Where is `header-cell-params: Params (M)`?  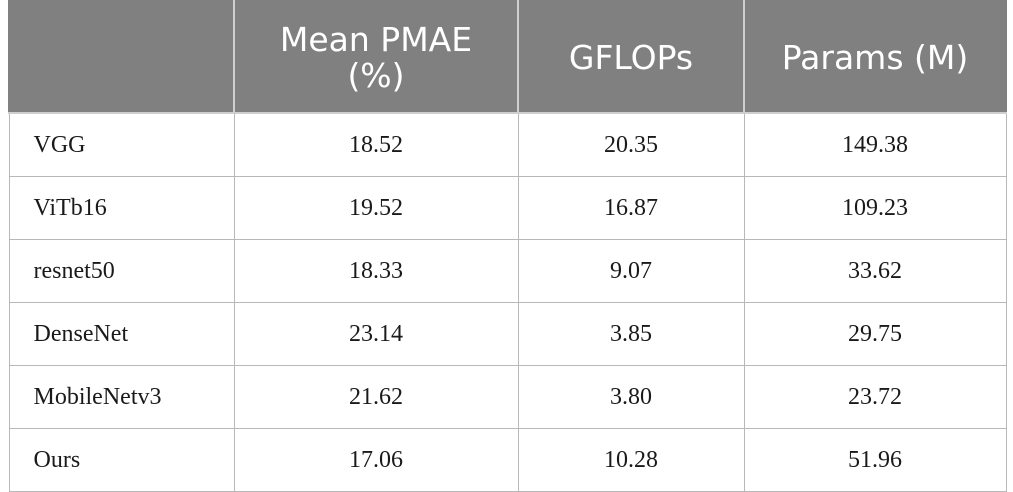
header-cell-params: Params (M) is located at coordinates (875, 57).